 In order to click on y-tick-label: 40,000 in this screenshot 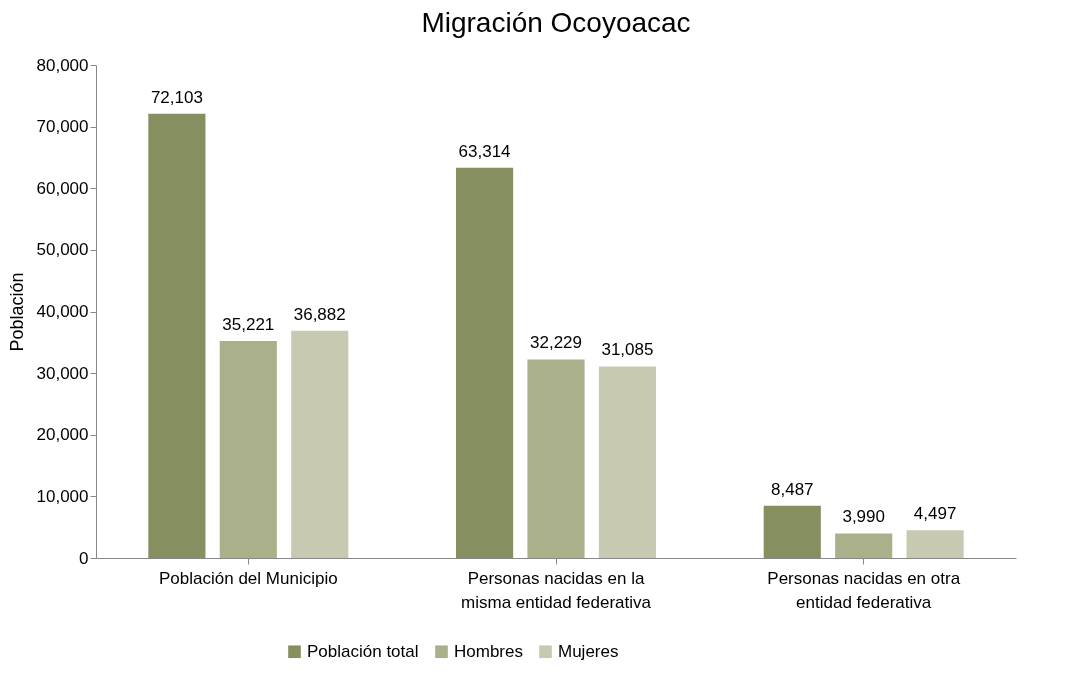, I will do `click(62, 311)`.